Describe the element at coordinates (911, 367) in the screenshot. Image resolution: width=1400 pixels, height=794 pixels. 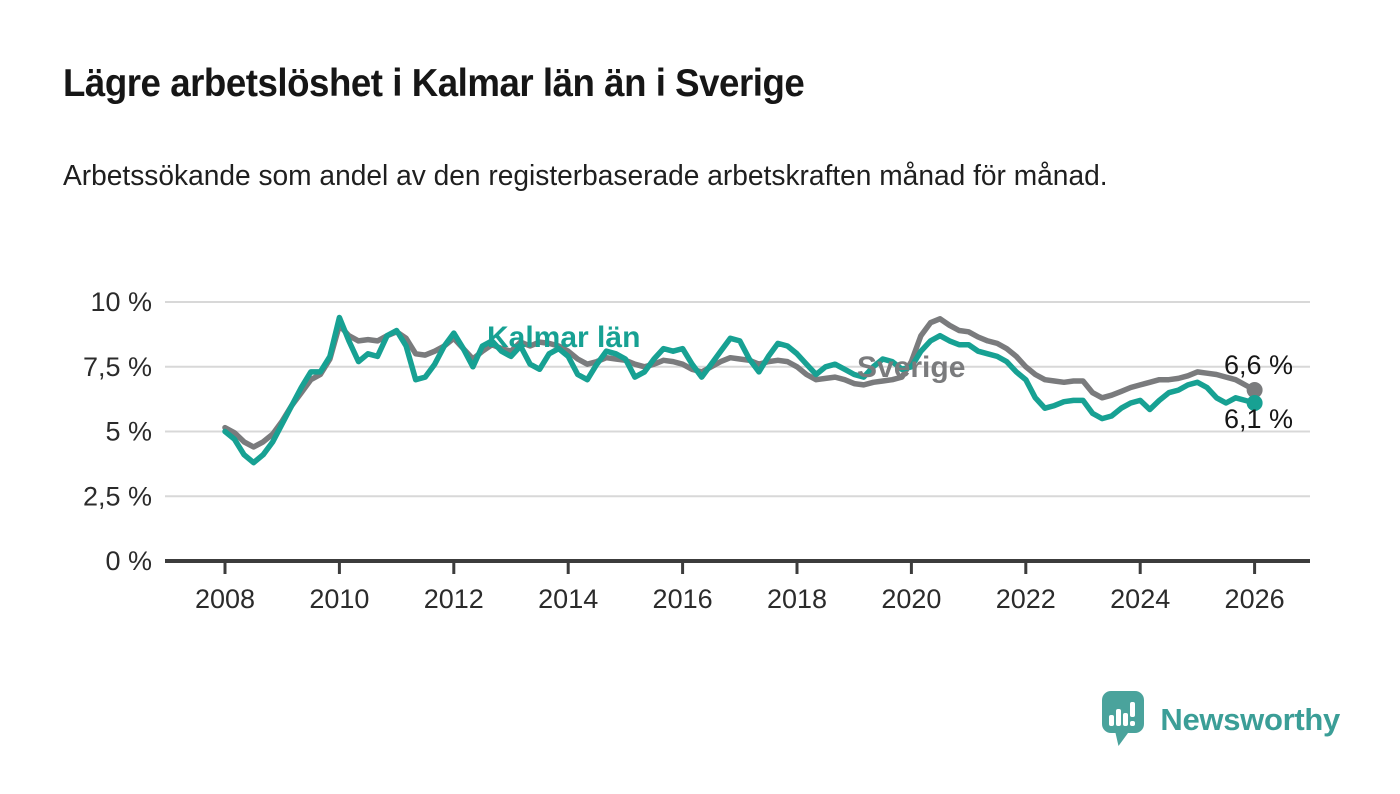
I see `series-inline-label-0: Sverige` at that location.